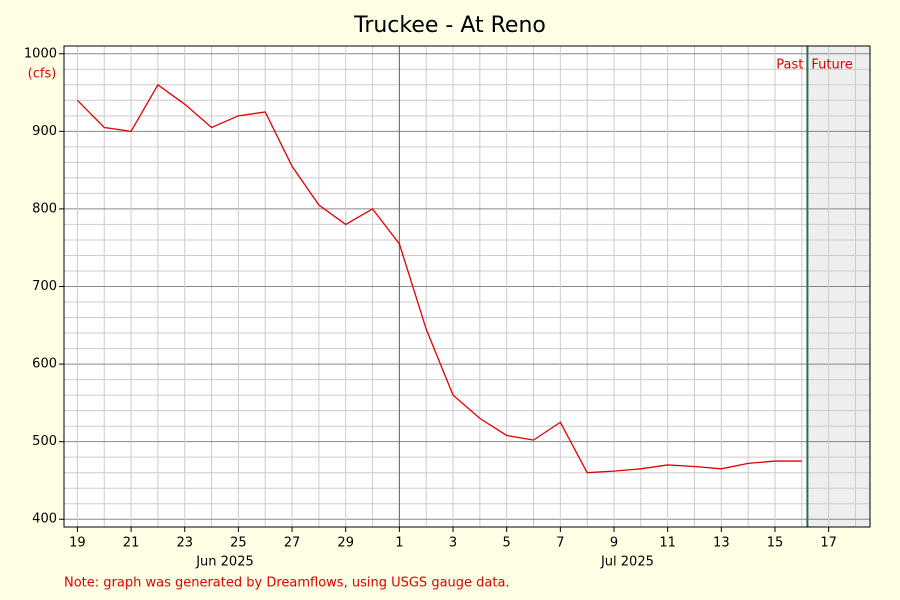 This screenshot has height=600, width=900. What do you see at coordinates (224, 562) in the screenshot?
I see `month-label: Jun 2025` at bounding box center [224, 562].